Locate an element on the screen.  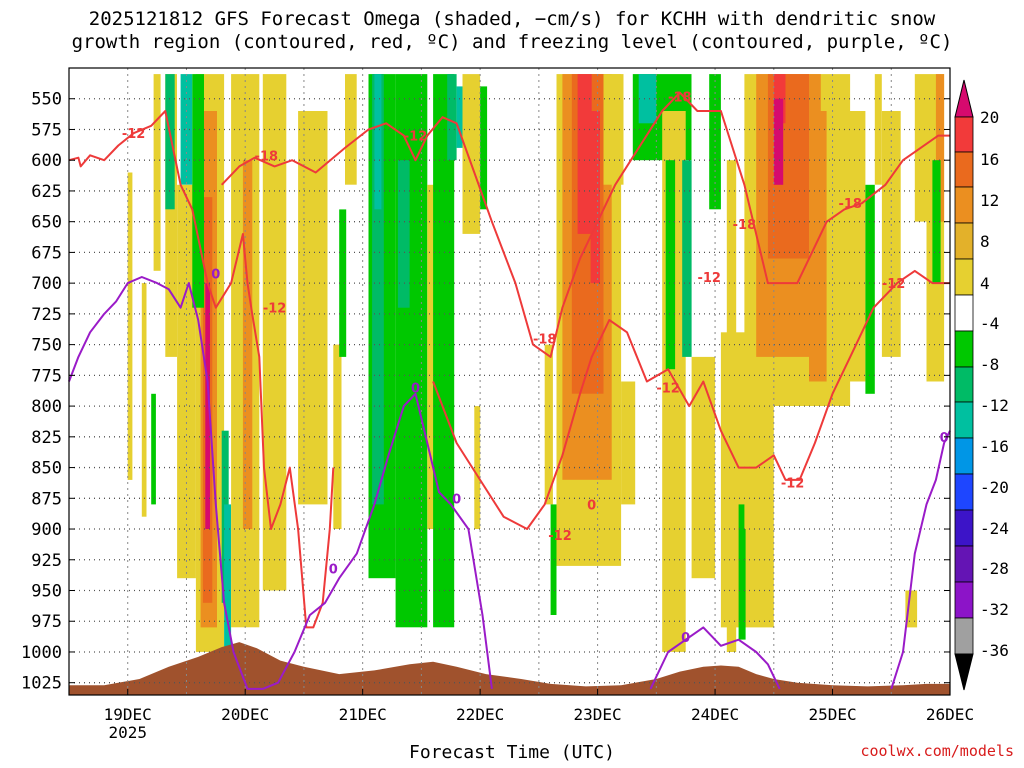
colorbar-label: -8 is located at coordinates (989, 364).